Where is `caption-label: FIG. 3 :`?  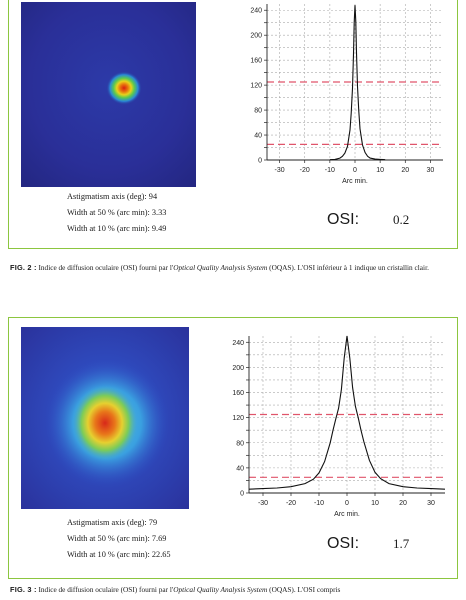
caption-label: FIG. 3 : is located at coordinates (23, 589).